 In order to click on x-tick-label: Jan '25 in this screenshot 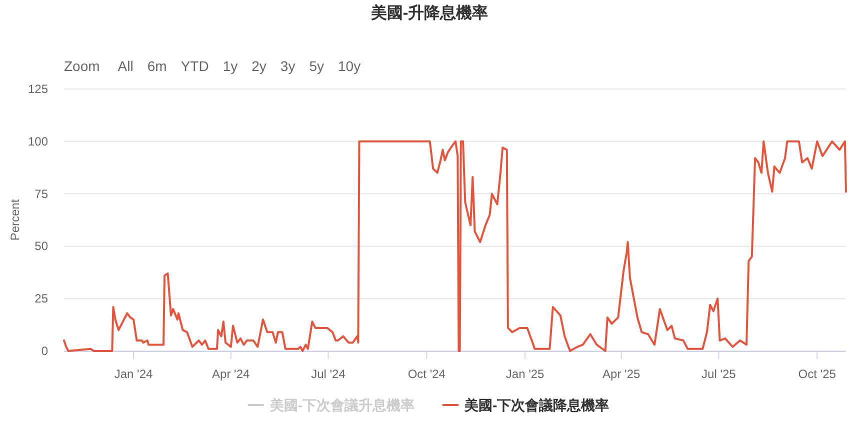, I will do `click(525, 374)`.